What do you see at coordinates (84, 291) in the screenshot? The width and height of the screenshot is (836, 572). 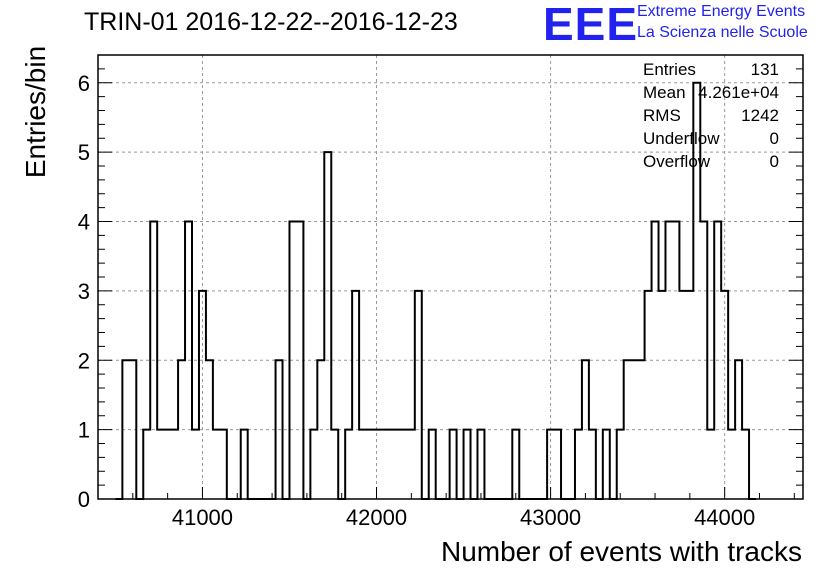 I see `y-tick-label-3: 3` at bounding box center [84, 291].